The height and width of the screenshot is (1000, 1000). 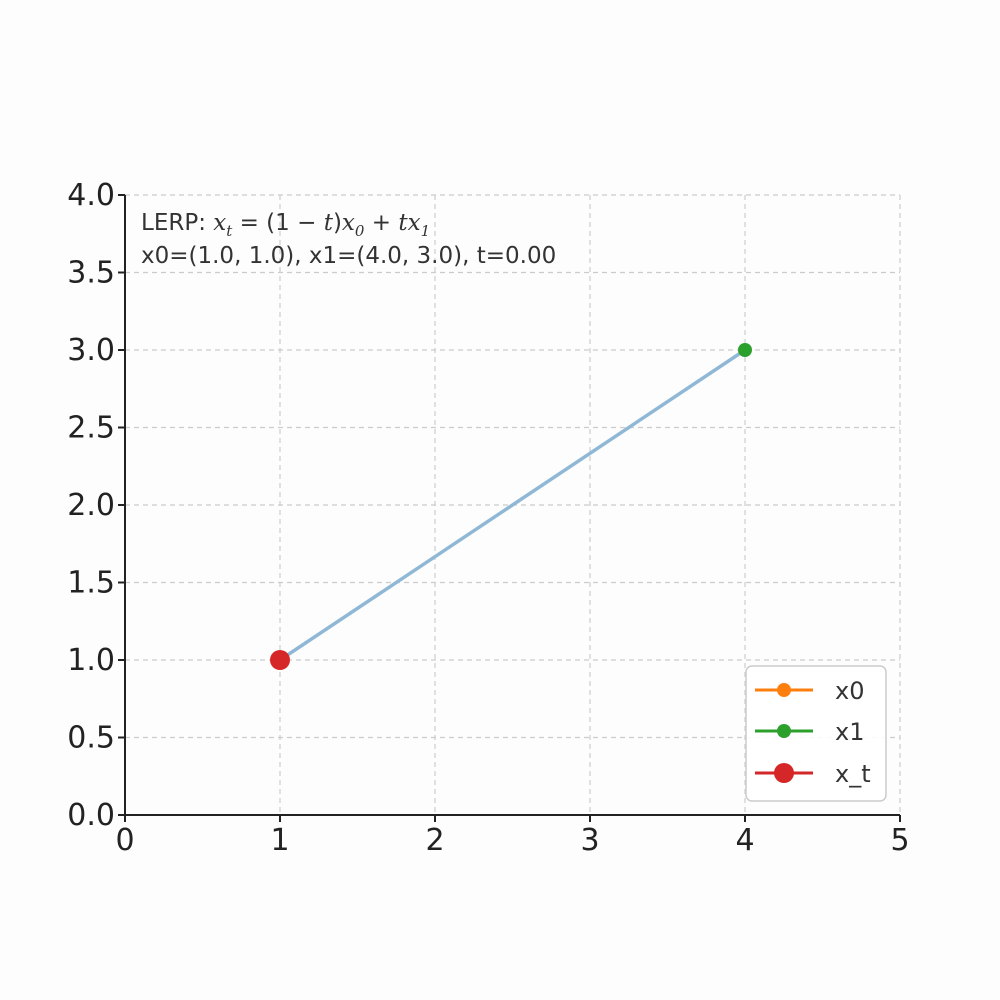 I want to click on y-tick-label-1: 0.5, so click(x=91, y=738).